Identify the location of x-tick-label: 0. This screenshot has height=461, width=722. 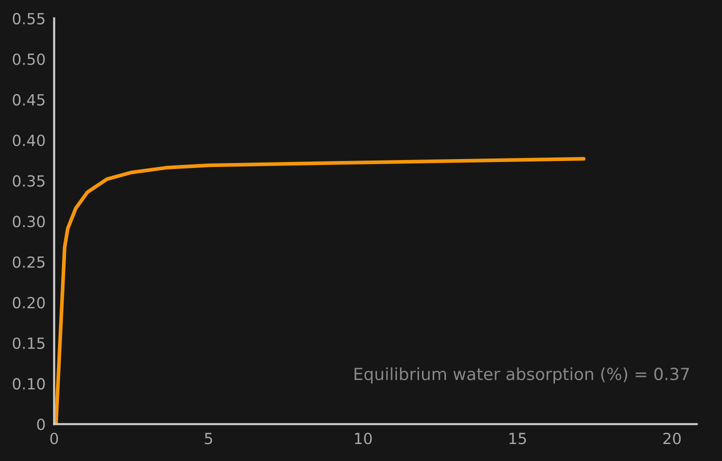
(54, 438).